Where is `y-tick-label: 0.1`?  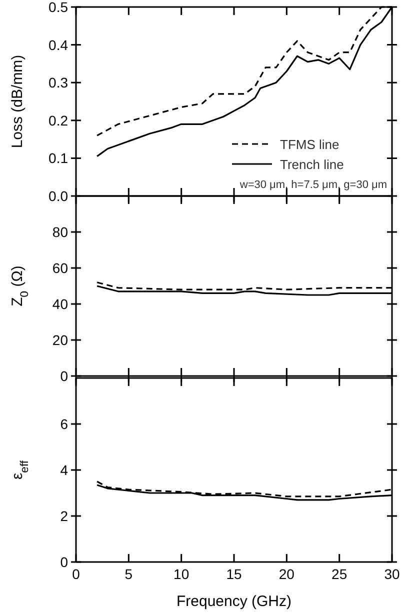 y-tick-label: 0.1 is located at coordinates (58, 158).